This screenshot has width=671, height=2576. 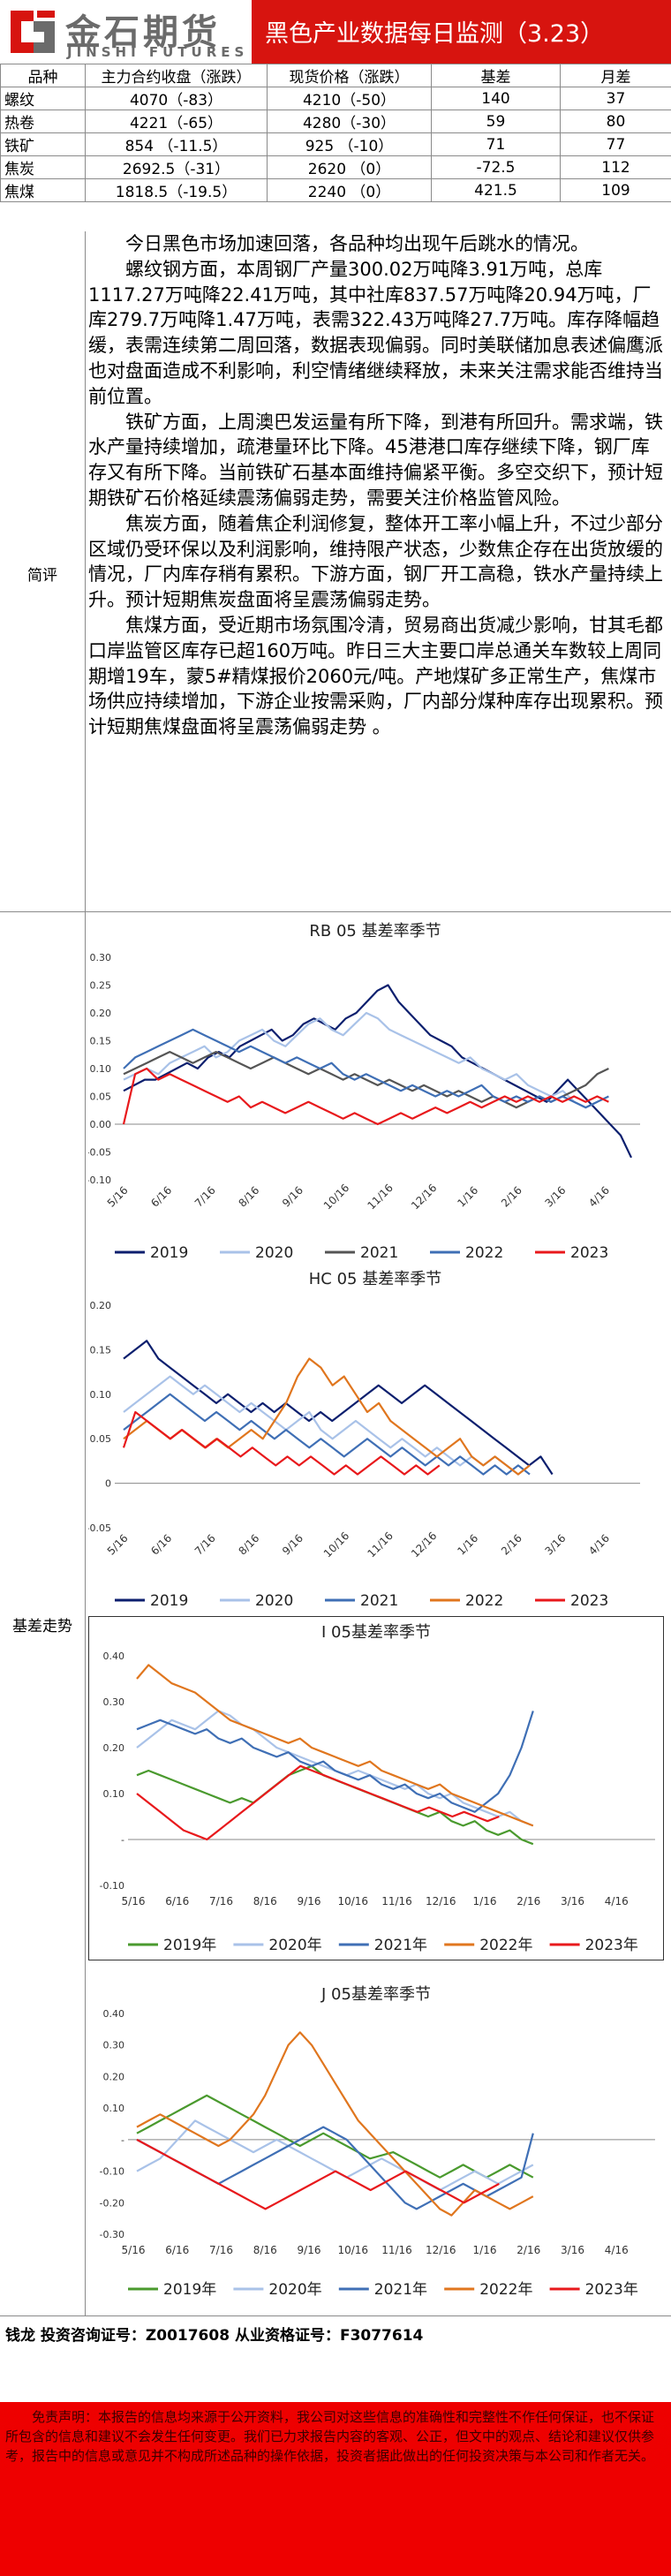 What do you see at coordinates (615, 167) in the screenshot?
I see `month-spread: 112` at bounding box center [615, 167].